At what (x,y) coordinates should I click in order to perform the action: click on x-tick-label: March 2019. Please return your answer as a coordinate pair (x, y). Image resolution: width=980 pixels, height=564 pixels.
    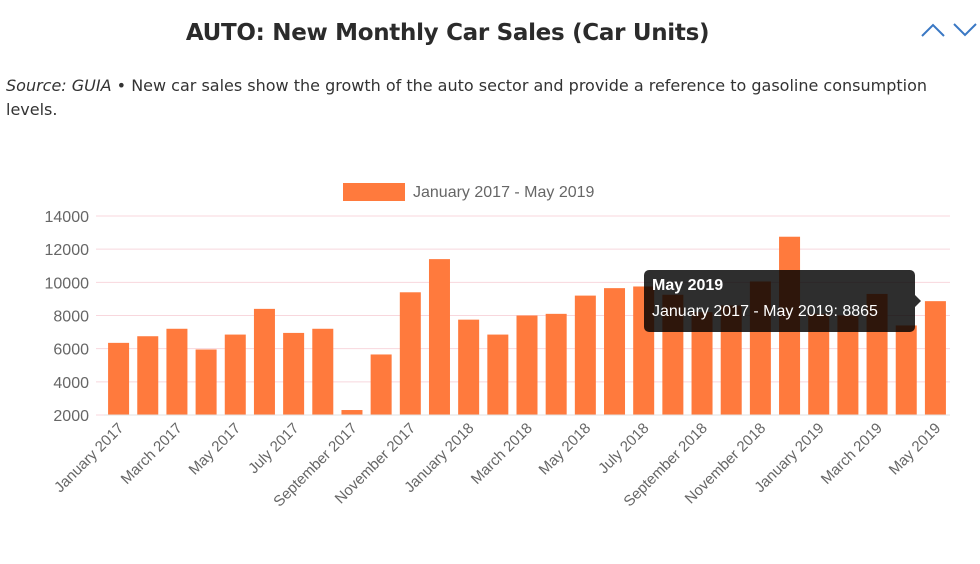
    Looking at the image, I should click on (852, 454).